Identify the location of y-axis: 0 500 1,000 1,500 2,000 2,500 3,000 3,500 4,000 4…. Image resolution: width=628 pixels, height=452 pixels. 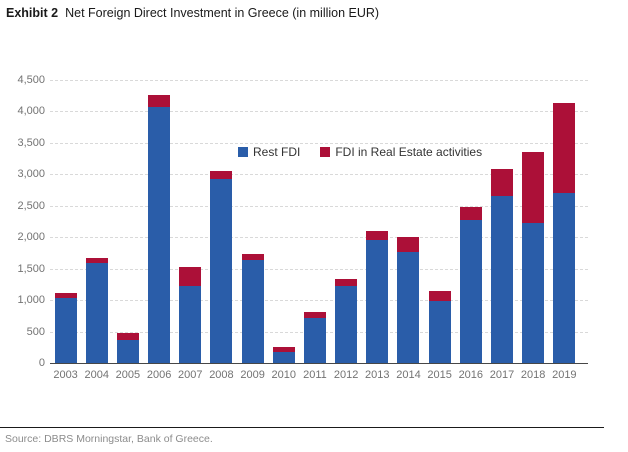
(22, 221).